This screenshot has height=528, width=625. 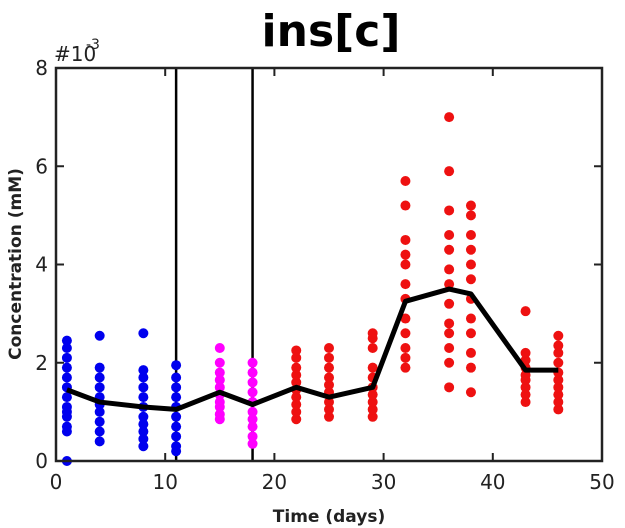 I want to click on x-axis-label: Time (days), so click(x=329, y=517).